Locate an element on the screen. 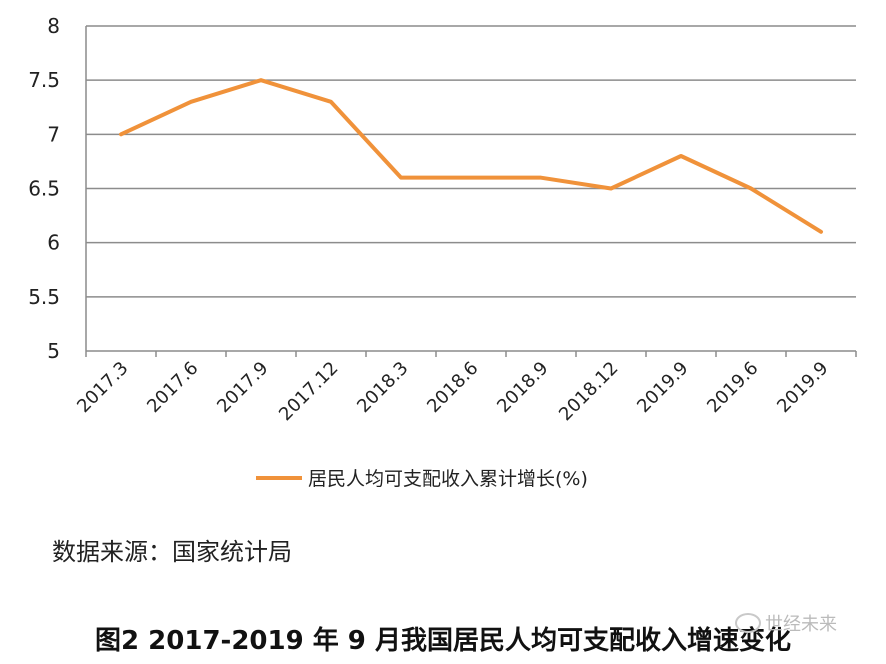 This screenshot has height=664, width=886. x-tick-label: 2017.9 is located at coordinates (242, 387).